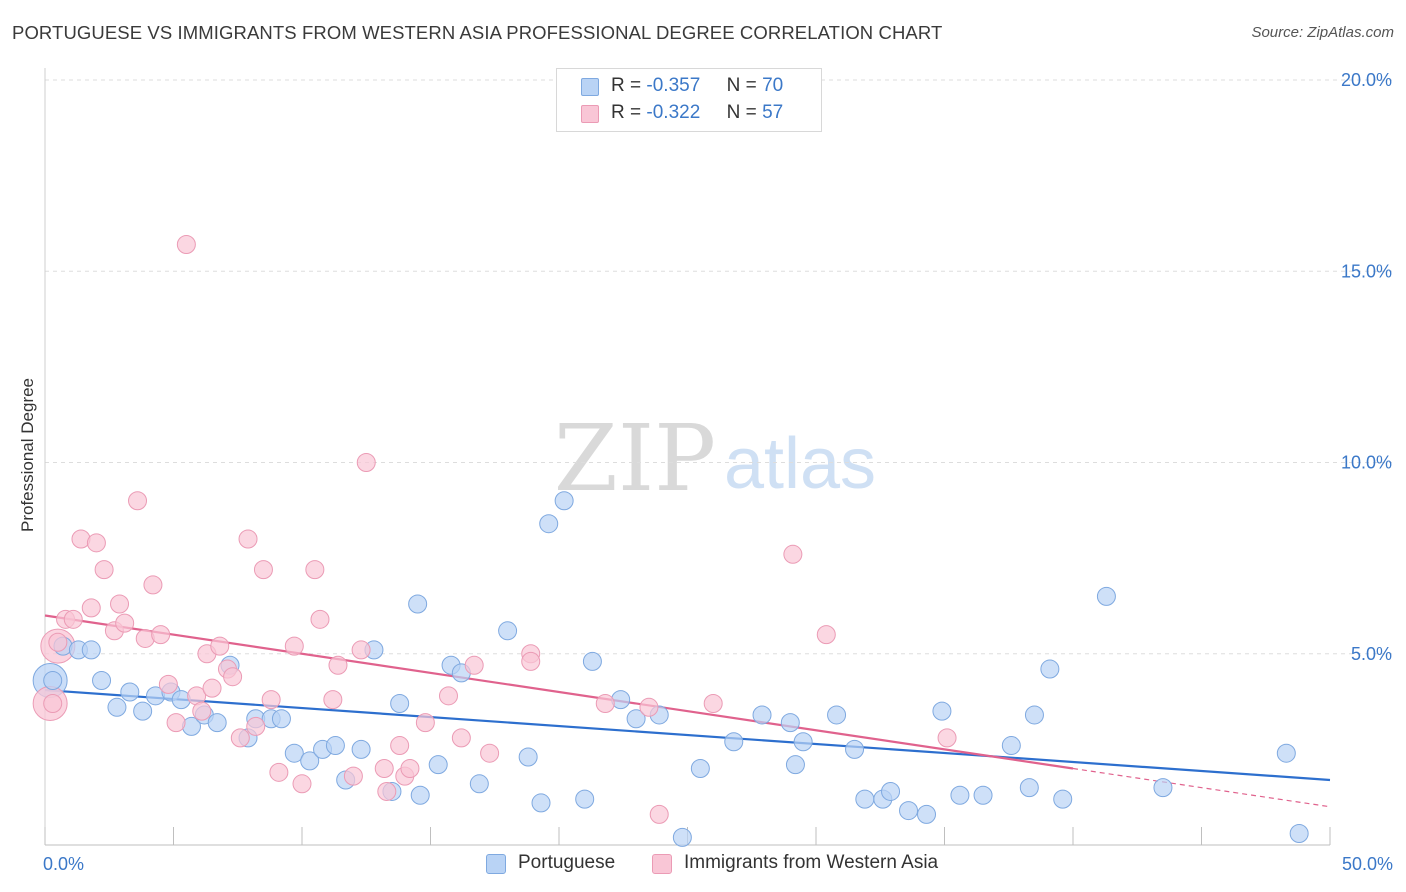 Image resolution: width=1406 pixels, height=892 pixels. I want to click on y-axis-label: Professional Degree, so click(27, 455).